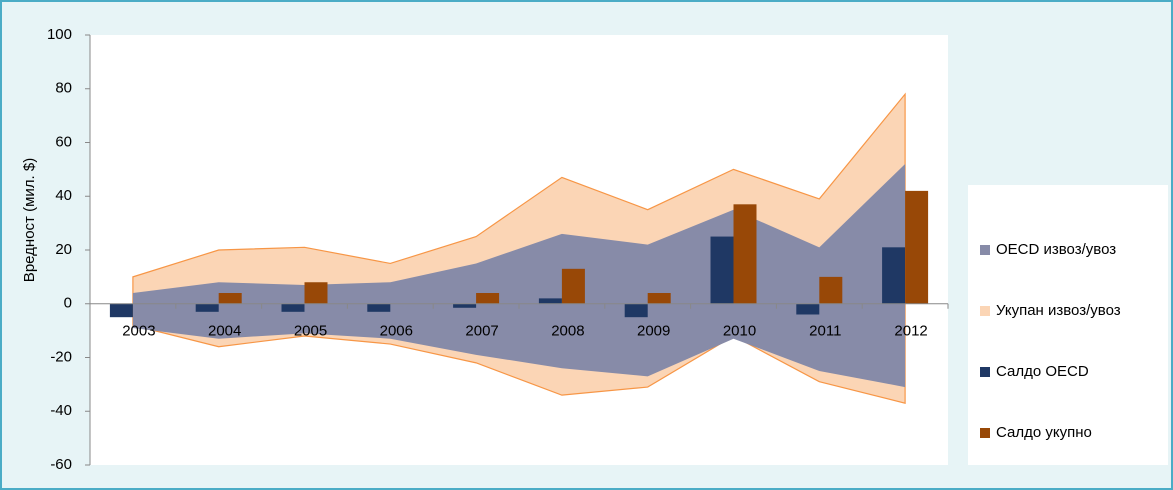  Describe the element at coordinates (63, 141) in the screenshot. I see `y-tick-label: 60` at that location.